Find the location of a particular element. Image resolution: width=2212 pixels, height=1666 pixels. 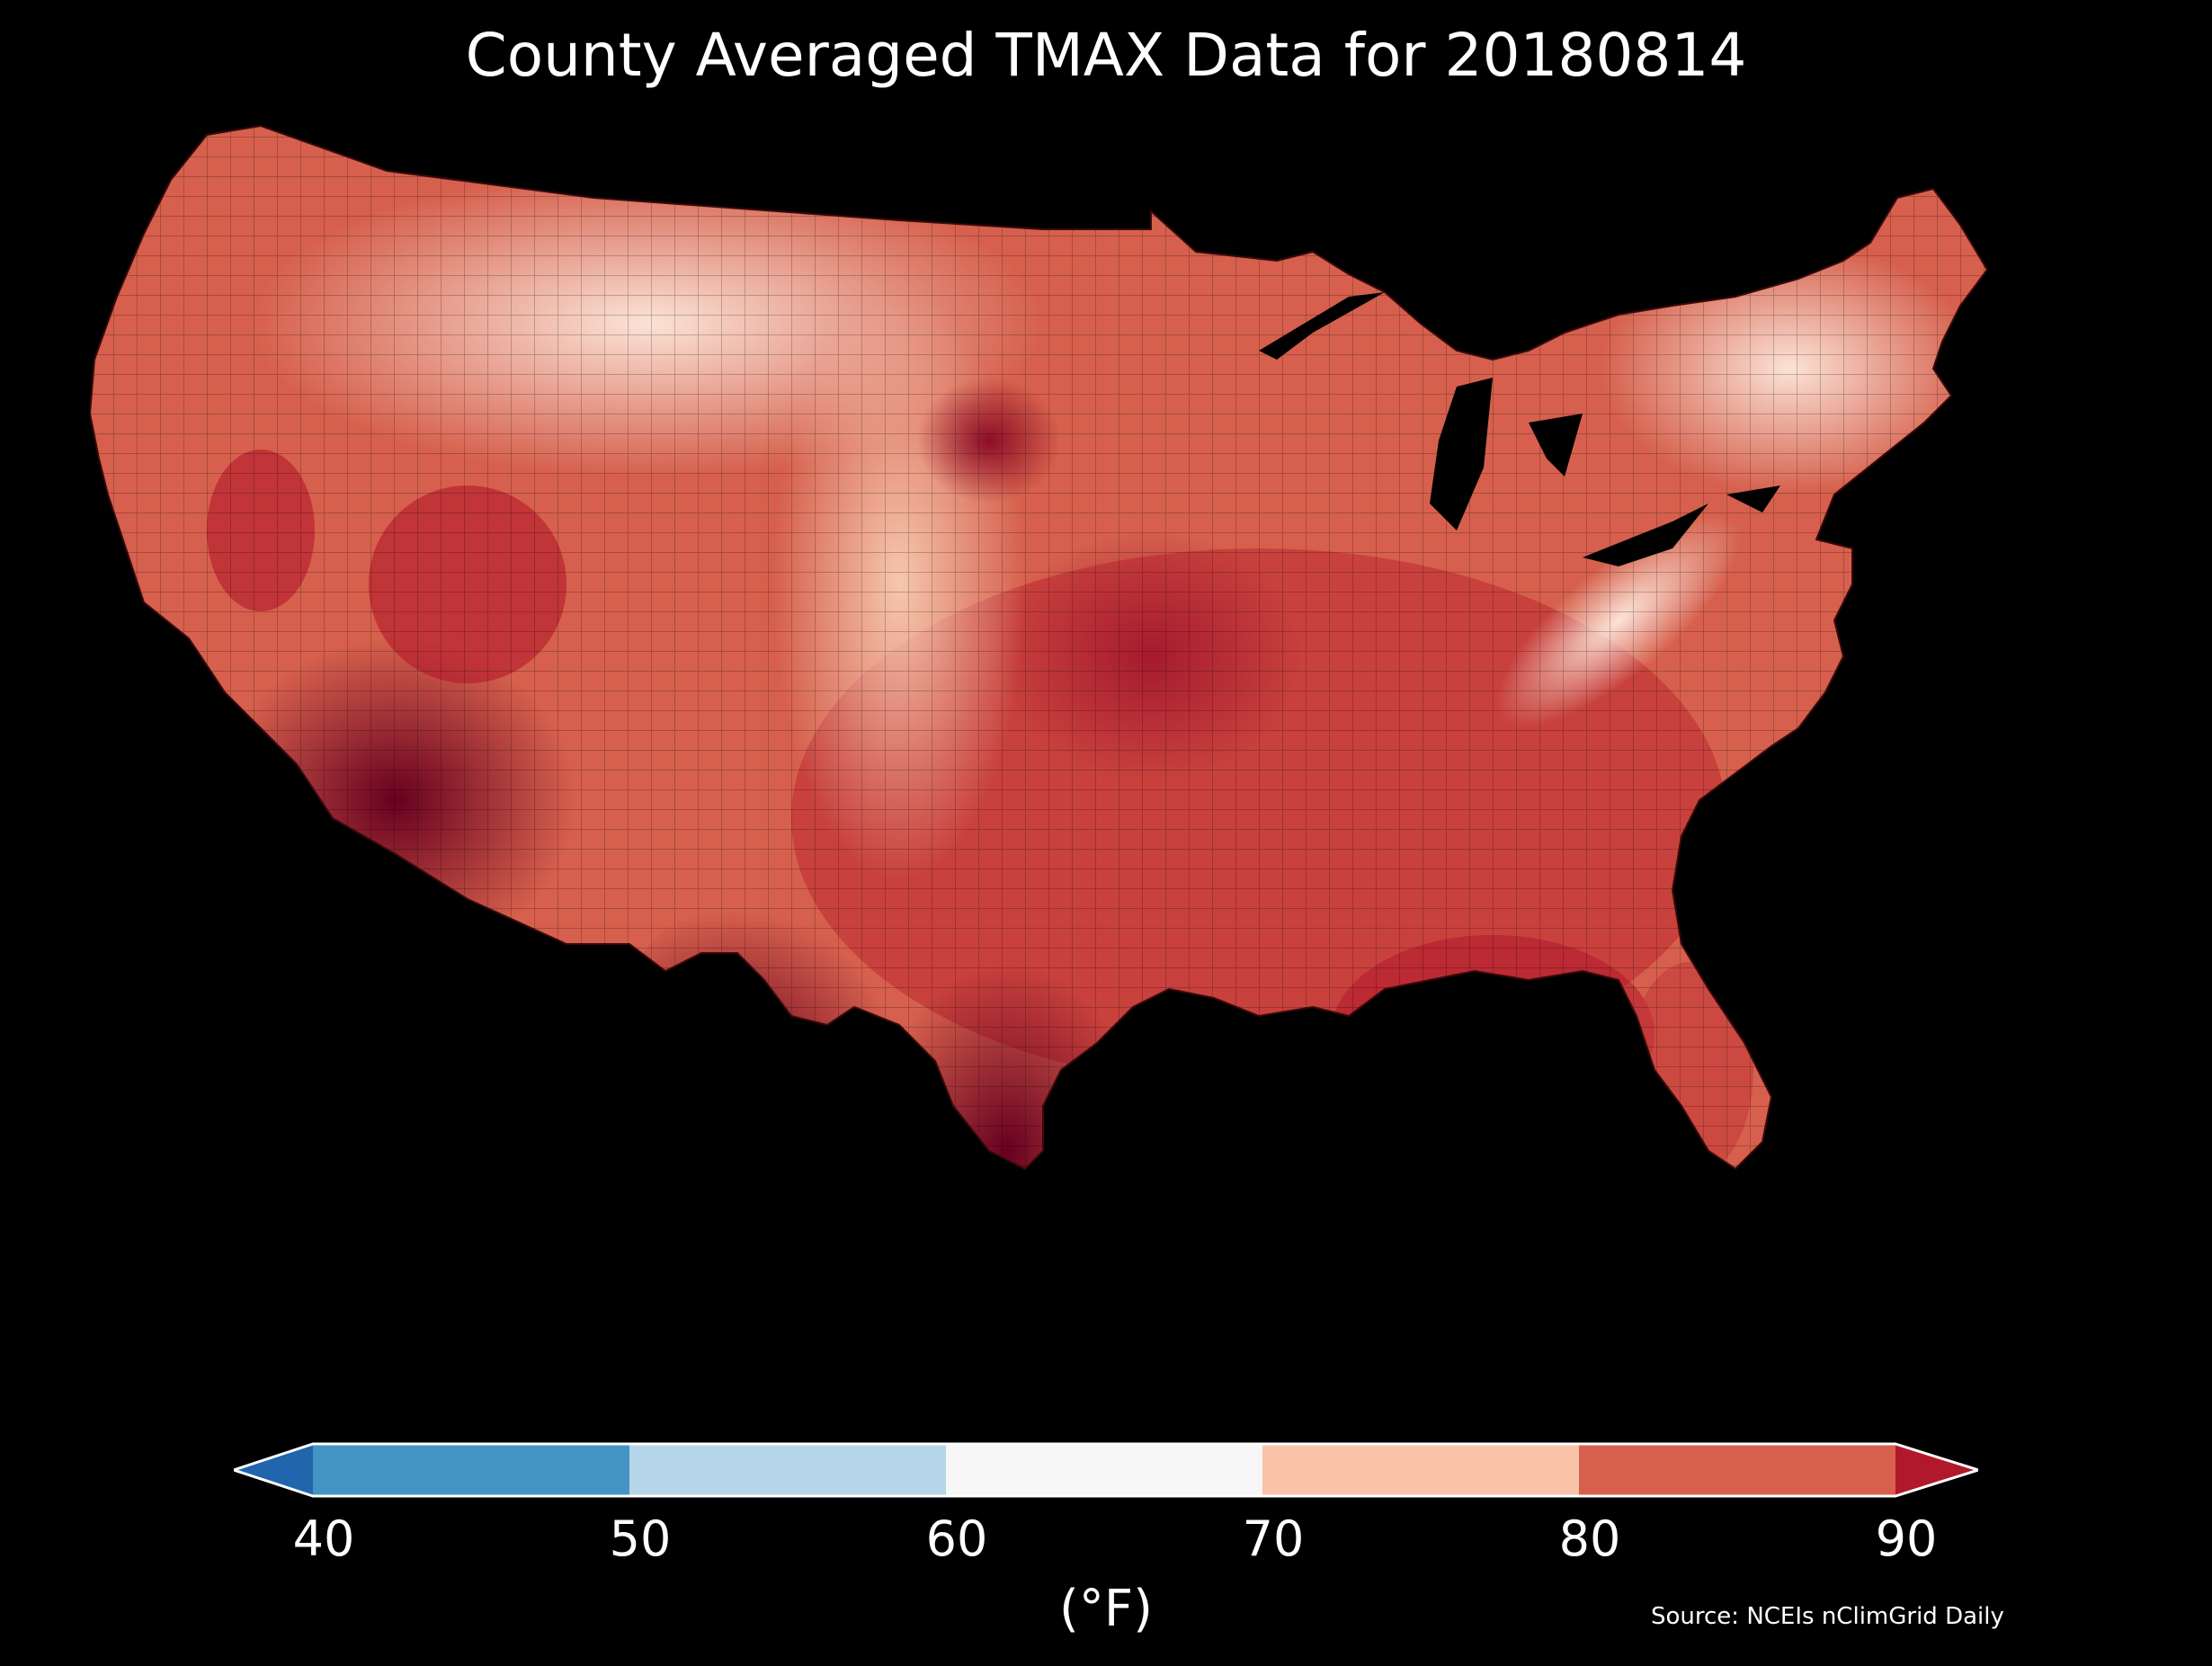

colorbar-over-arrow is located at coordinates (1936, 1470).